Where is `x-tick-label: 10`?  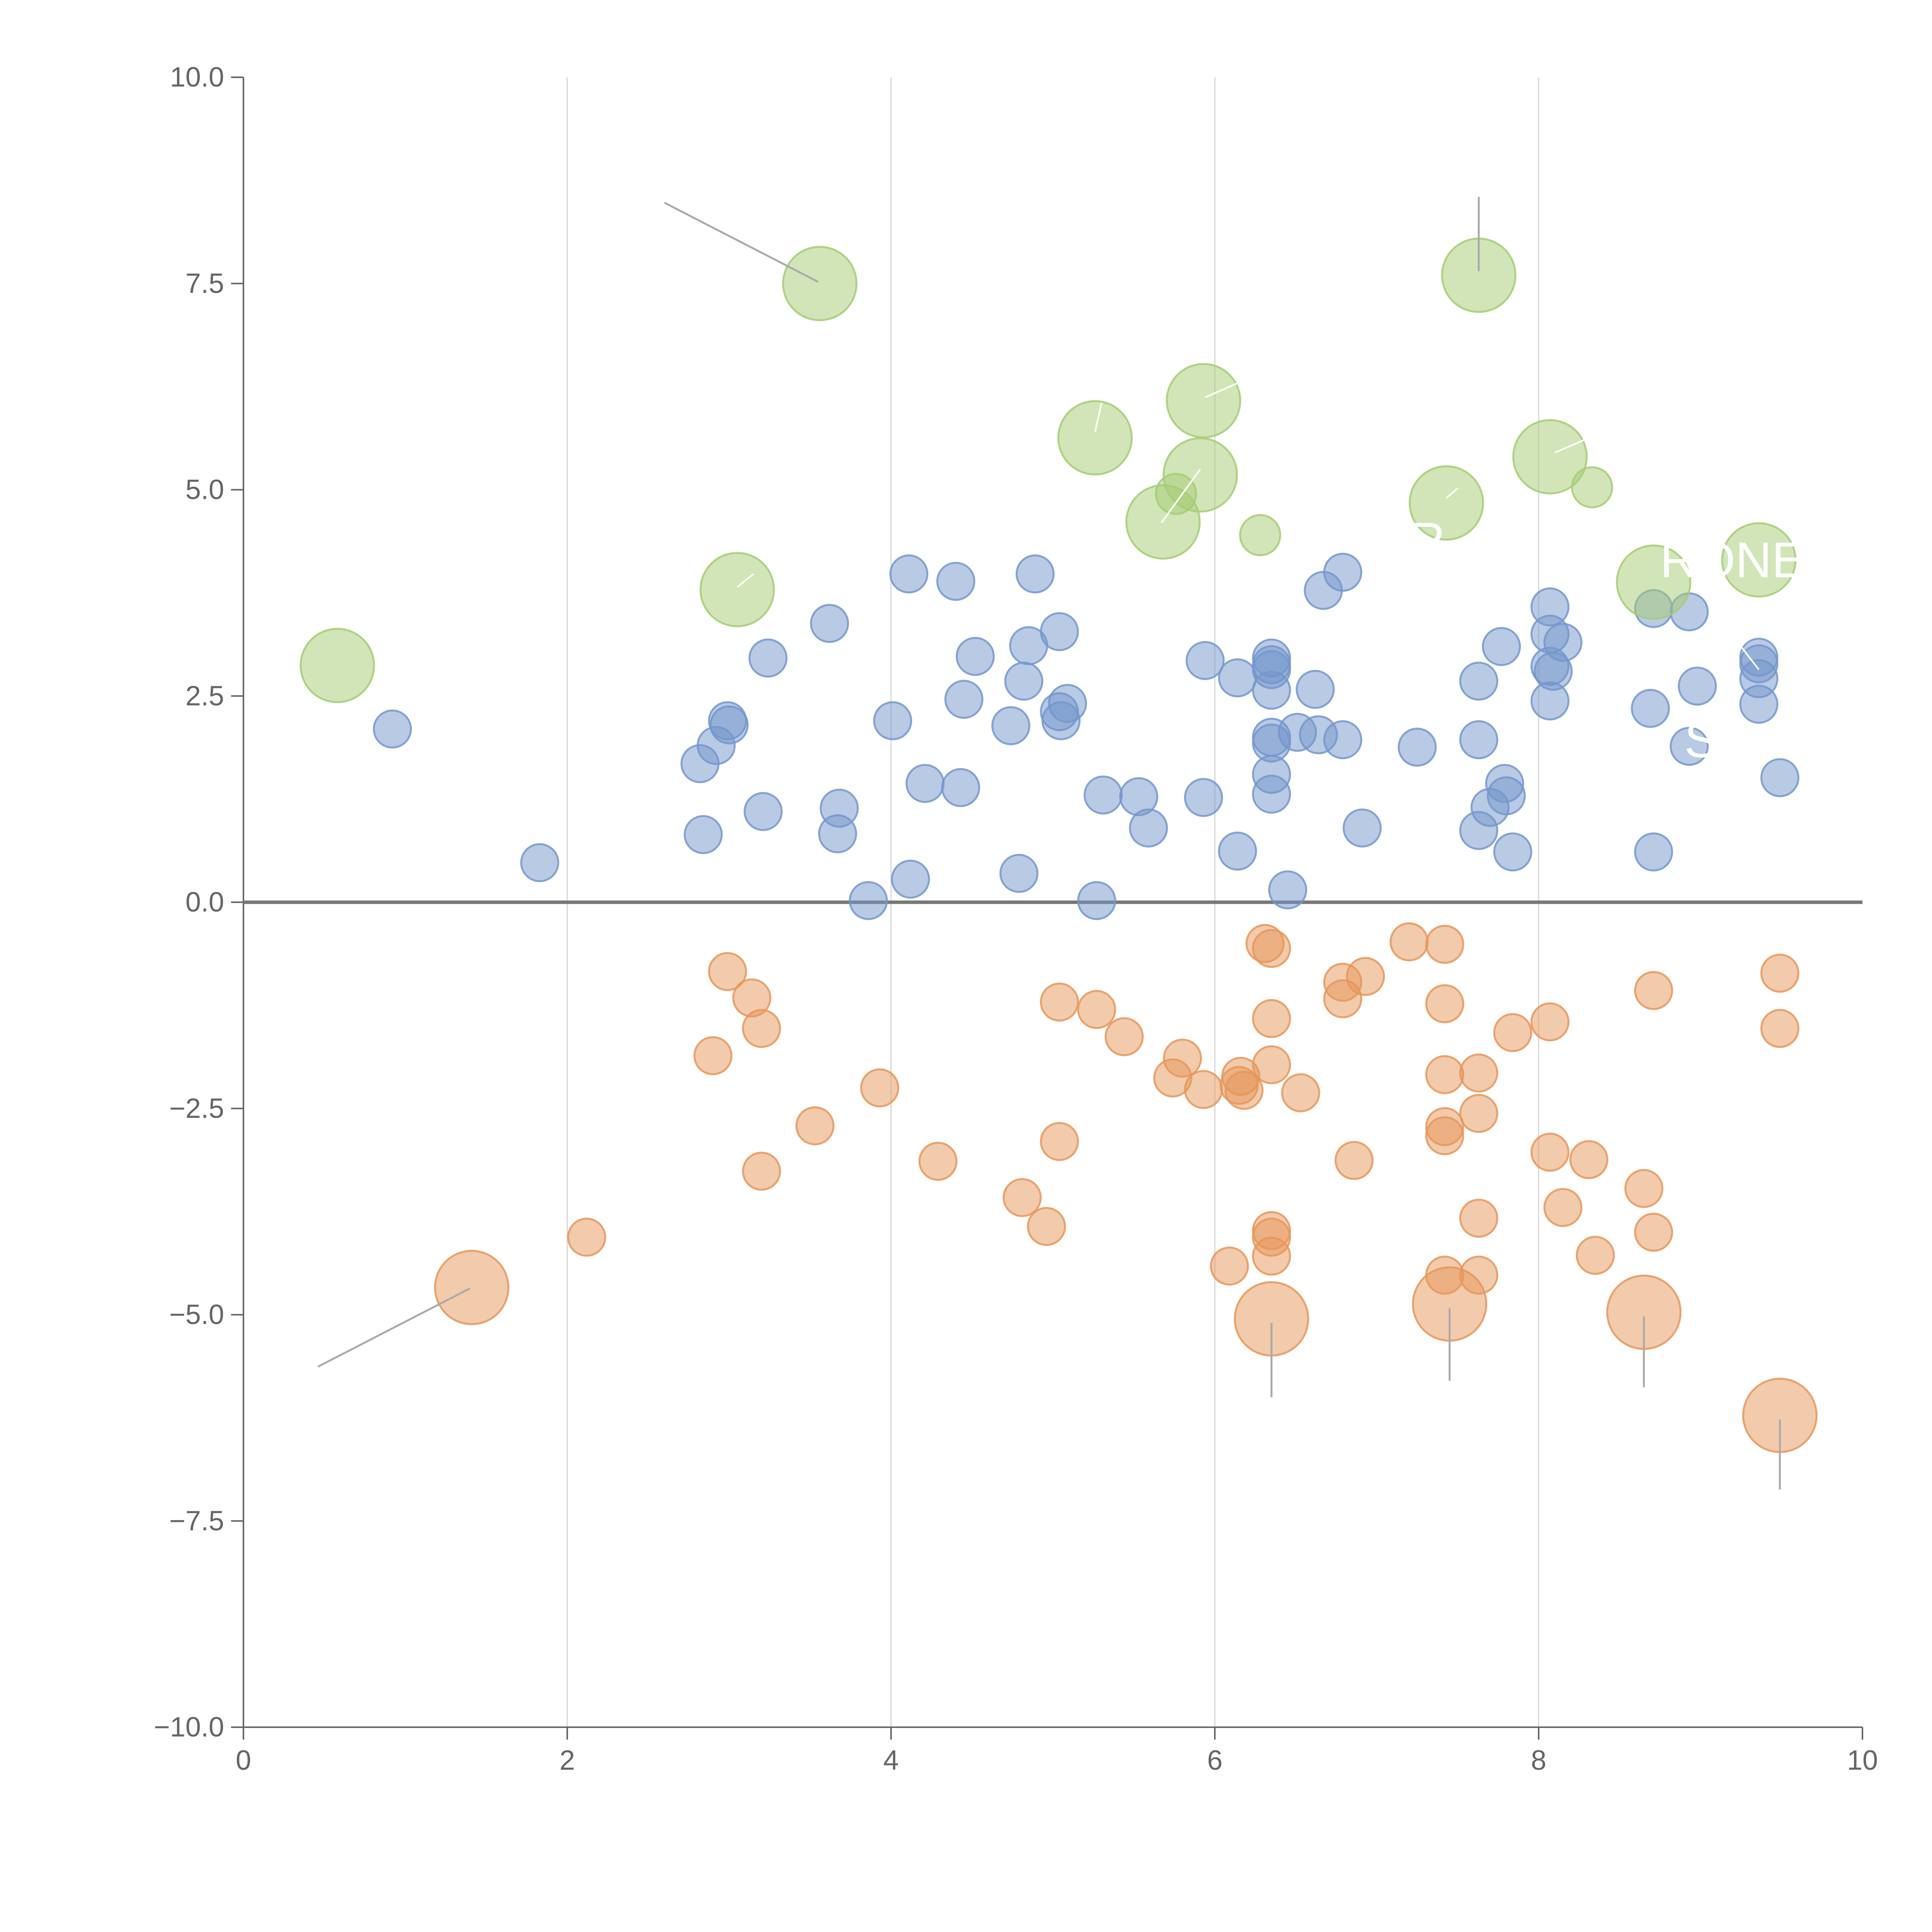 x-tick-label: 10 is located at coordinates (1863, 1760).